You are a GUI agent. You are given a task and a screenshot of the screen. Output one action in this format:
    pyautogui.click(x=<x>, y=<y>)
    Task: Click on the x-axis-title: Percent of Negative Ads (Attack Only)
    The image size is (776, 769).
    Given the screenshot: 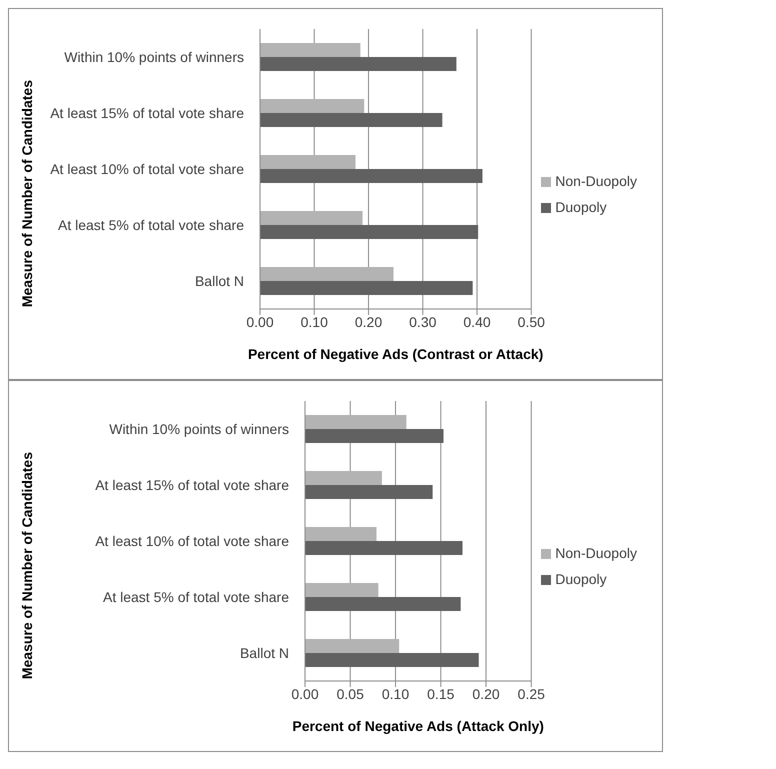 What is the action you would take?
    pyautogui.click(x=418, y=726)
    